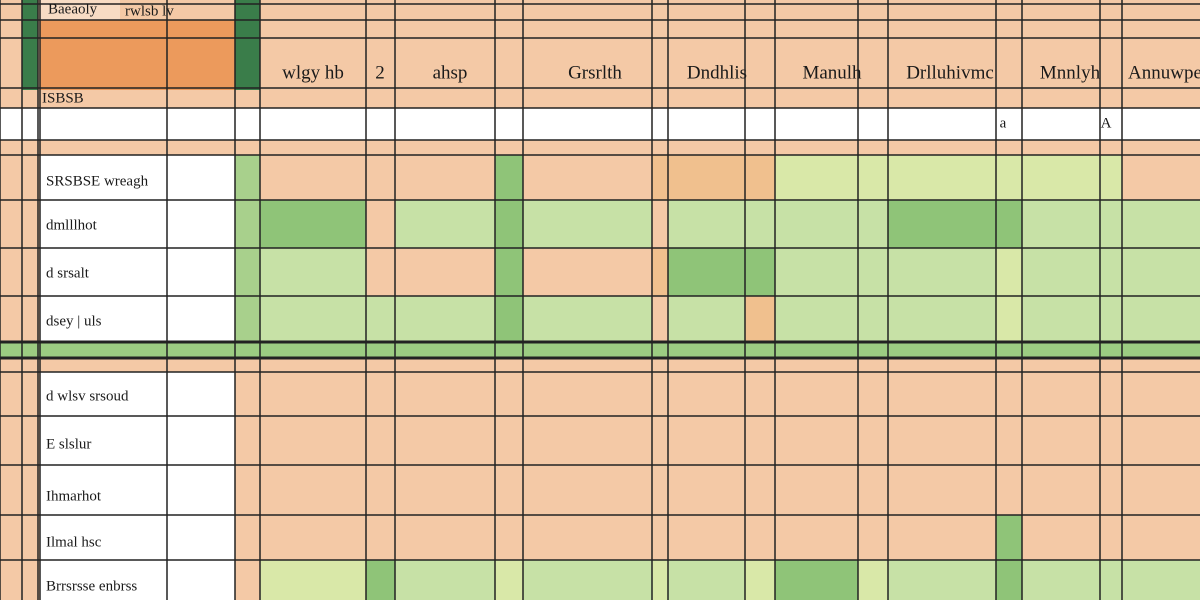 The image size is (1200, 600). What do you see at coordinates (600, 350) in the screenshot?
I see `band` at bounding box center [600, 350].